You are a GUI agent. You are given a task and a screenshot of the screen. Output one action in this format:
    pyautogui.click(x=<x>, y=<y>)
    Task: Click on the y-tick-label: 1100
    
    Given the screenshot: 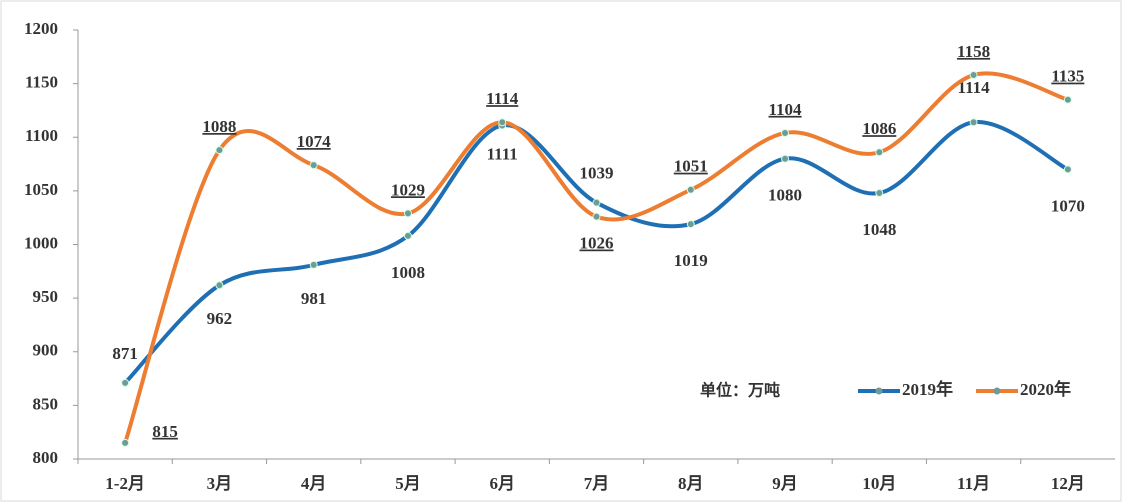 What is the action you would take?
    pyautogui.click(x=41, y=135)
    